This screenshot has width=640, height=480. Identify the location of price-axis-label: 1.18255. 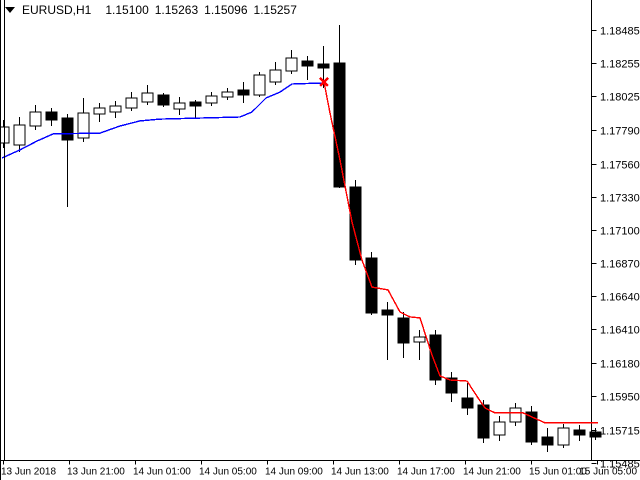
(620, 65).